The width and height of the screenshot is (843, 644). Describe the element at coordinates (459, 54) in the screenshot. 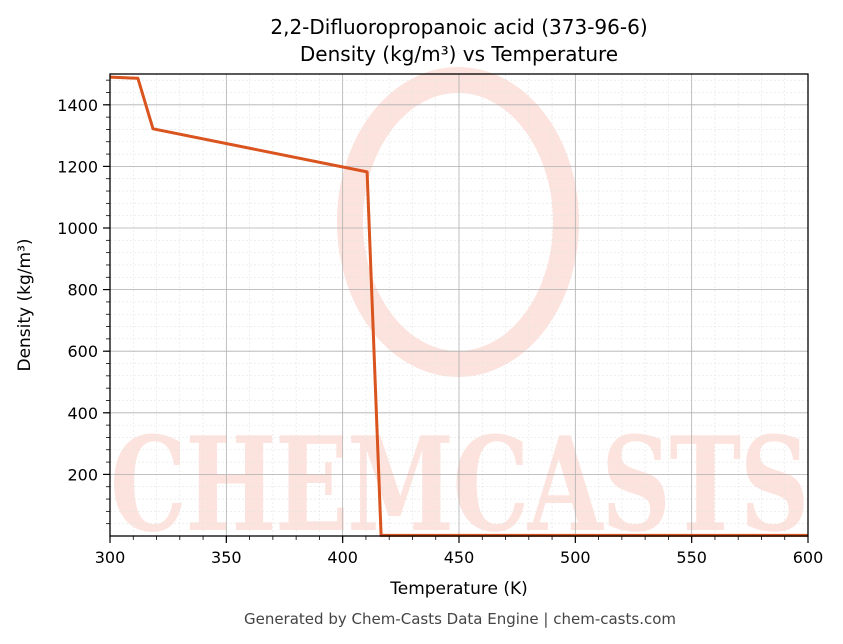

I see `chart-title-line2: Density (kg/m³) vs Temperature` at that location.